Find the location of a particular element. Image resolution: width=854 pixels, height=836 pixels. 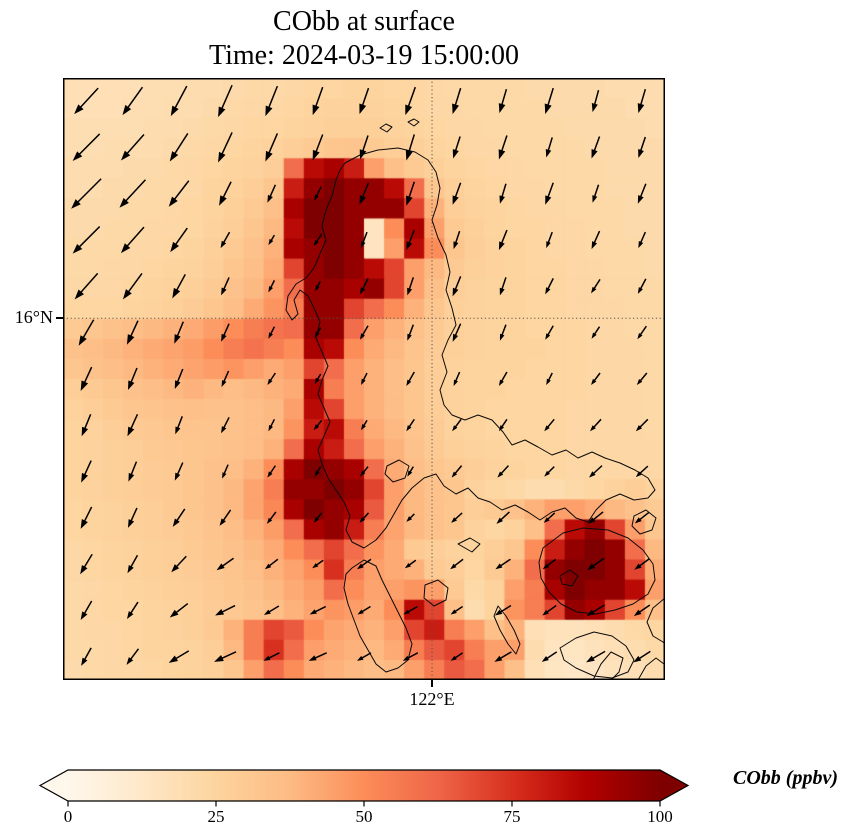

coastline-masbate is located at coordinates (597, 655).